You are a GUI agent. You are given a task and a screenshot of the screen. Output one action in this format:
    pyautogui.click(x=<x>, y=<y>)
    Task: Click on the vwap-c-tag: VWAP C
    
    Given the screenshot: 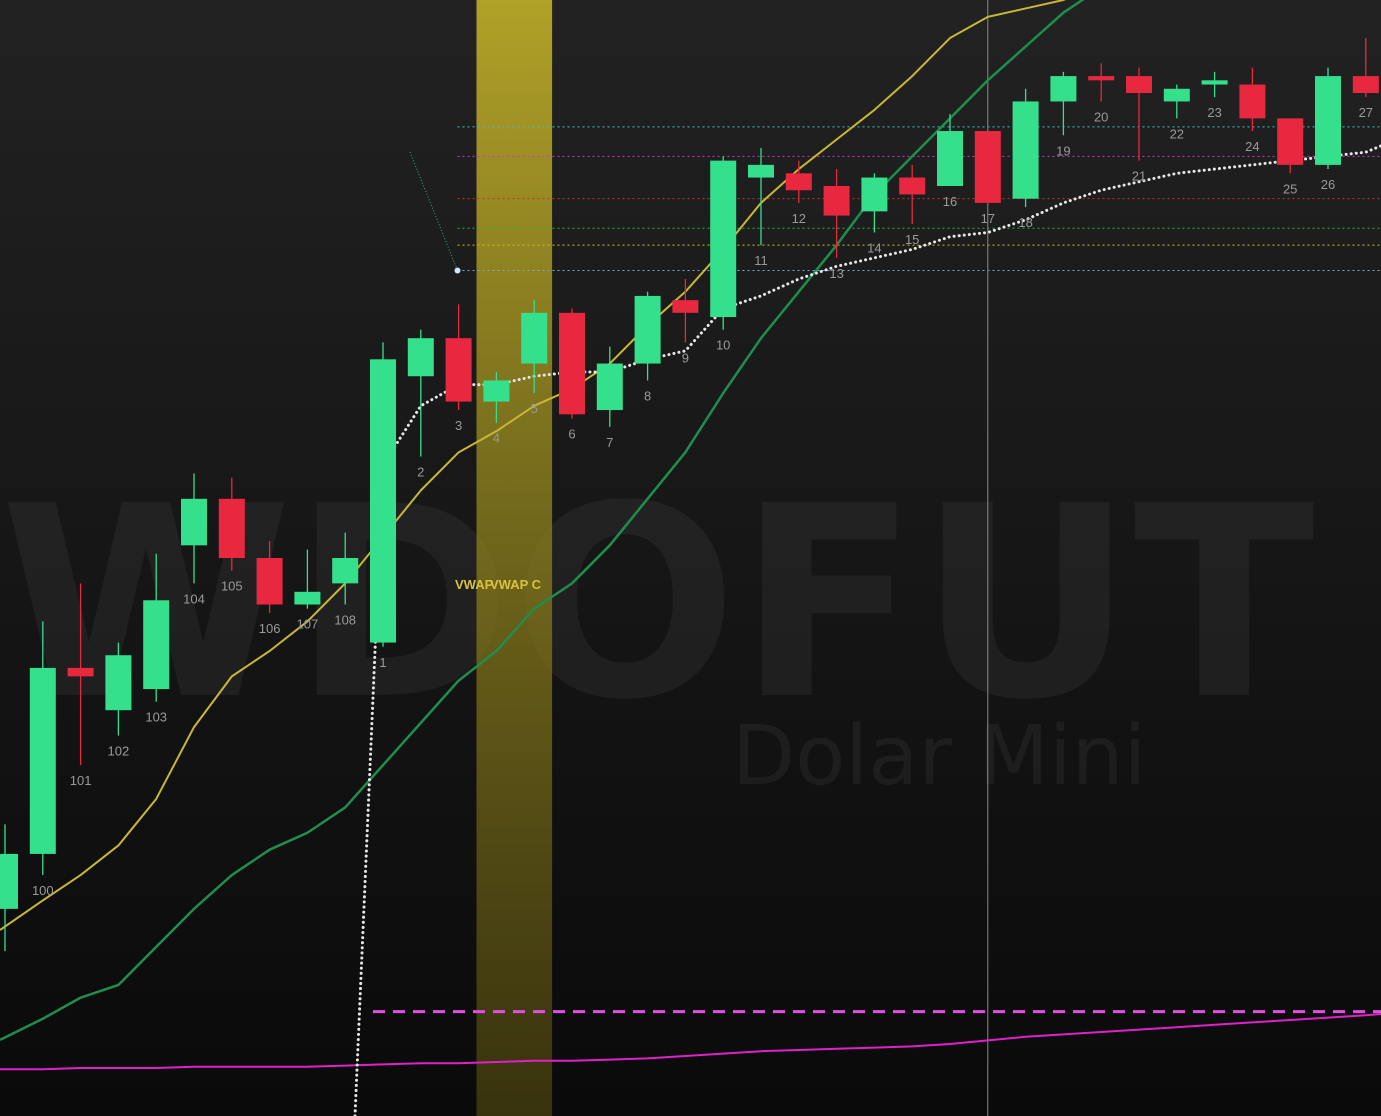 What is the action you would take?
    pyautogui.click(x=516, y=584)
    